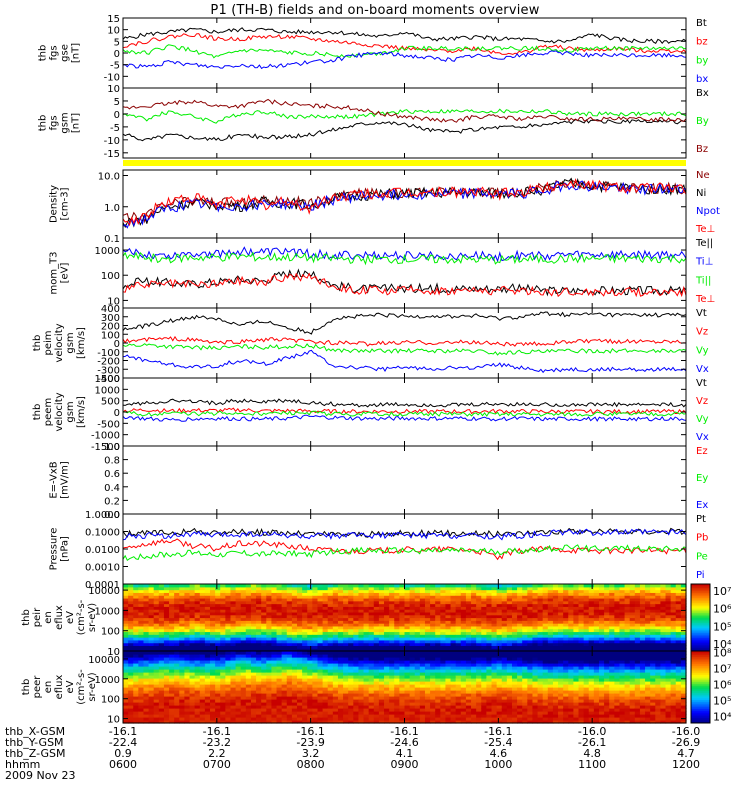 Image resolution: width=750 pixels, height=800 pixels. Describe the element at coordinates (722, 591) in the screenshot. I see `colorbar-tick-label: 10⁷` at that location.